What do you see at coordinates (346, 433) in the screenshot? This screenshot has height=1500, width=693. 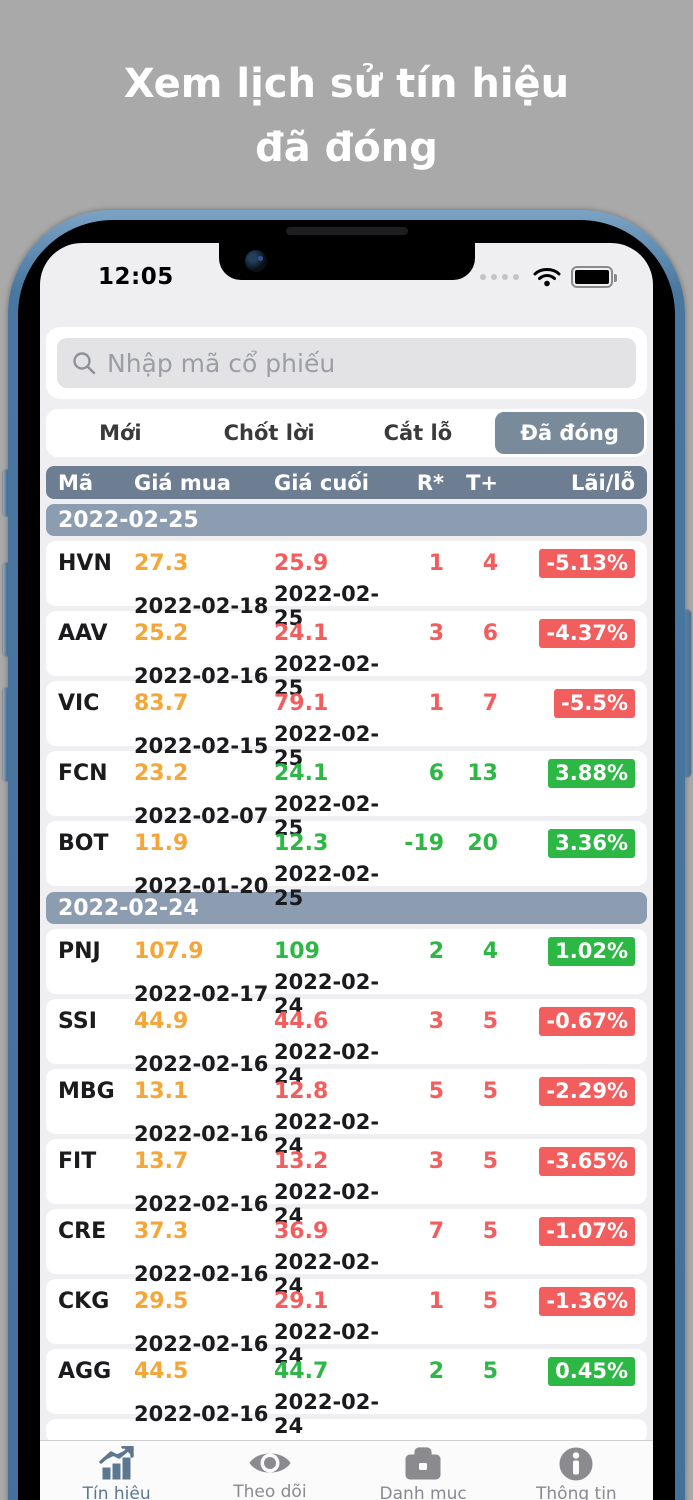 I see `filter-tabs: Mới Chốt lời Cắt lỗ Đã đóng` at bounding box center [346, 433].